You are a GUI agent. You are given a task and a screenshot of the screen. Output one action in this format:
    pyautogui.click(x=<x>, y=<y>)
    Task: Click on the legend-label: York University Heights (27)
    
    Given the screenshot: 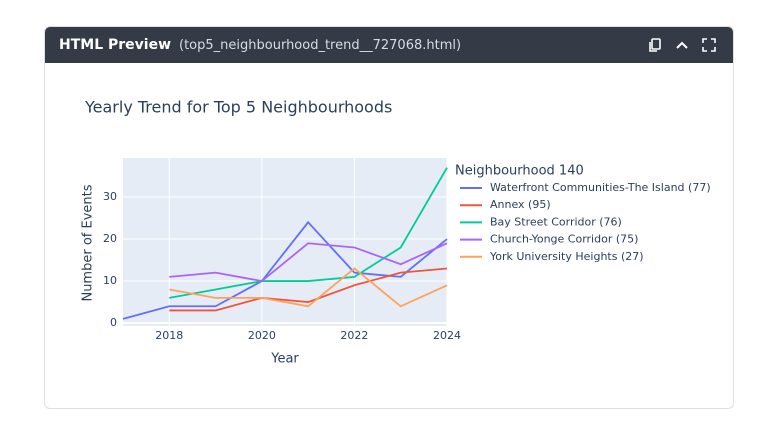 What is the action you would take?
    pyautogui.click(x=566, y=256)
    